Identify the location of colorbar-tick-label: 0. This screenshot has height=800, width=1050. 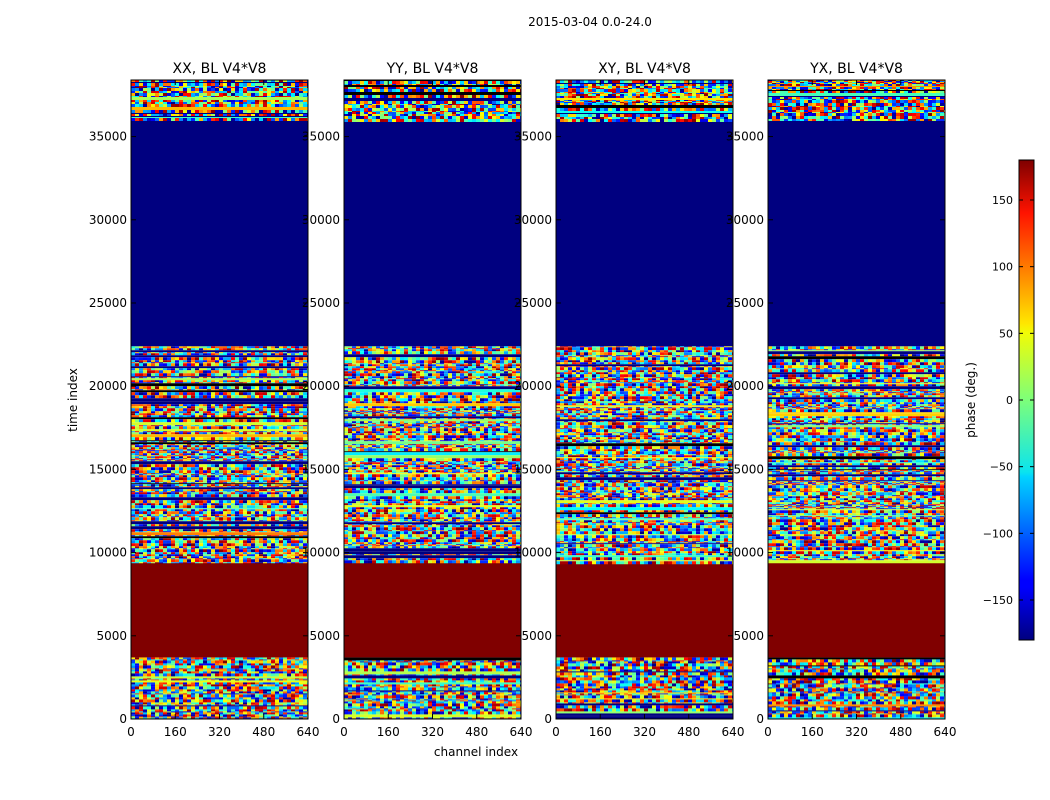
(1009, 400).